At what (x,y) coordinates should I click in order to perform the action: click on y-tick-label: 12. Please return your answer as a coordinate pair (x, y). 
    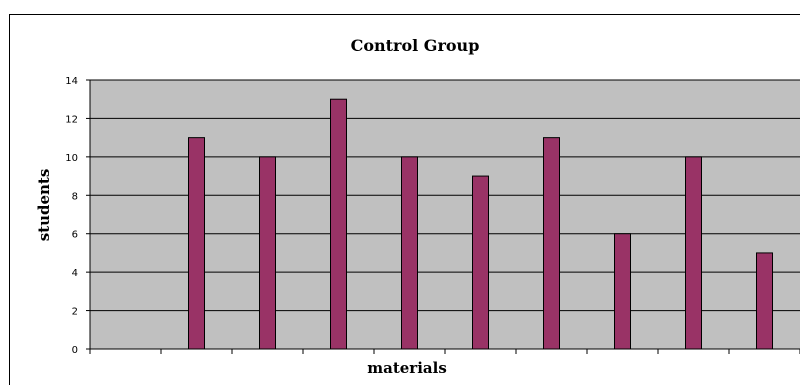
    Looking at the image, I should click on (71, 119).